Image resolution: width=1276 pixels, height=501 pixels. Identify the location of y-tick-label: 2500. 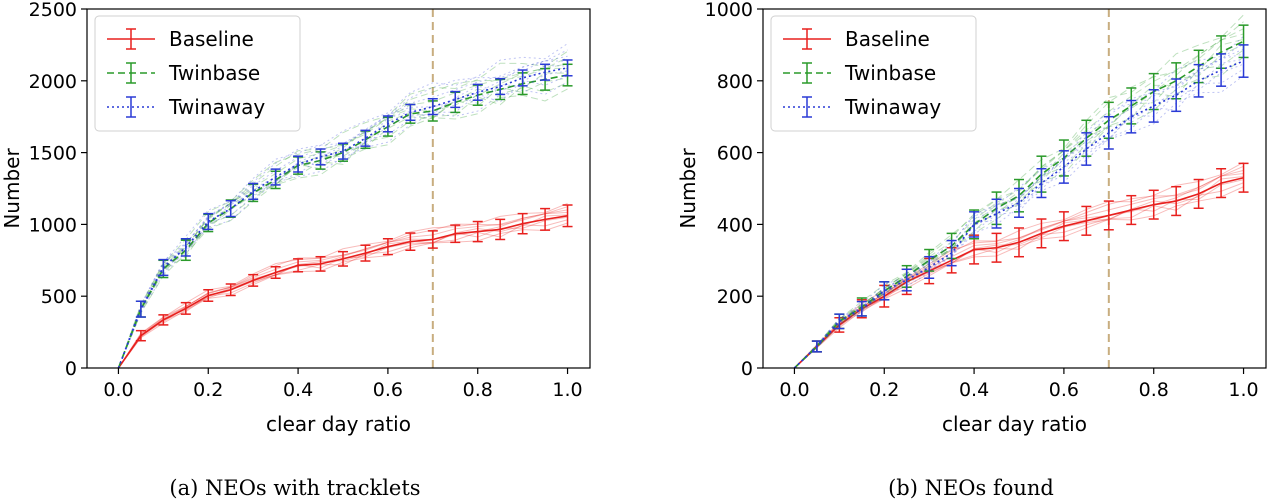
(53, 10).